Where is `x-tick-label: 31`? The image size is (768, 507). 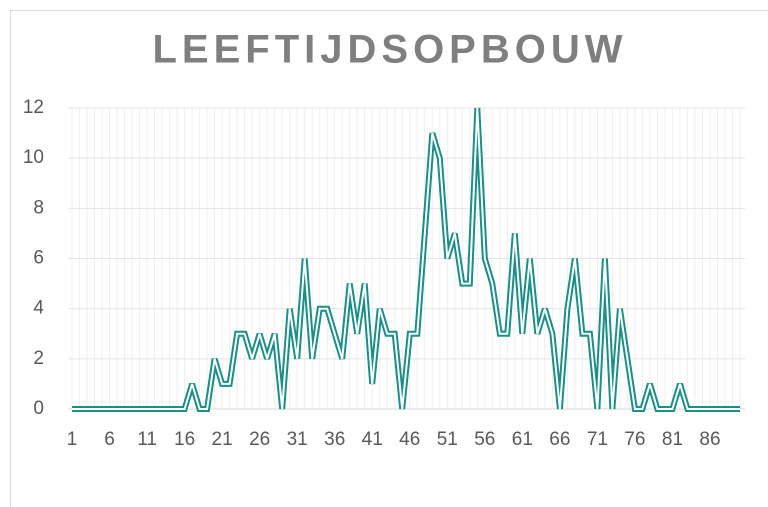 x-tick-label: 31 is located at coordinates (297, 439).